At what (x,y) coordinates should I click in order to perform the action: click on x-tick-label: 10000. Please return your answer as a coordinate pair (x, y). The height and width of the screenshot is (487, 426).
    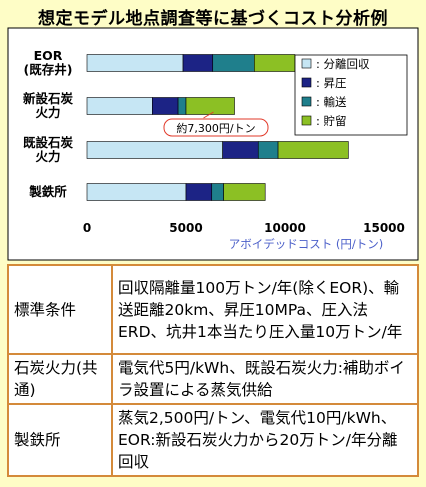
    Looking at the image, I should click on (285, 228).